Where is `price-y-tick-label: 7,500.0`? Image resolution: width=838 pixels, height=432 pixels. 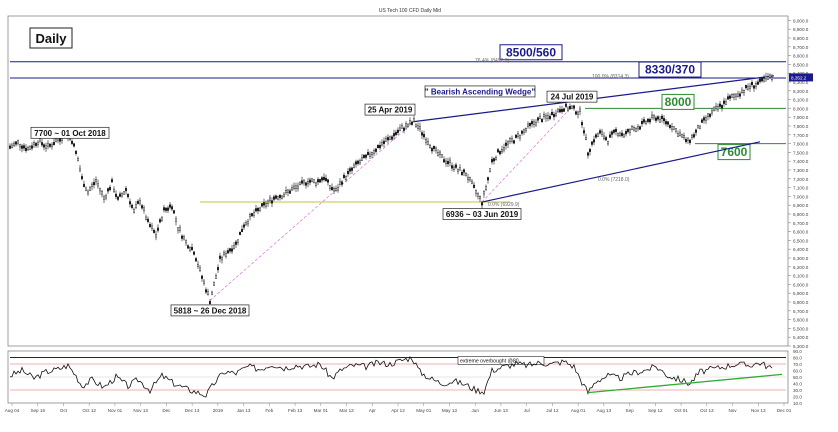 price-y-tick-label: 7,500.0 is located at coordinates (801, 152).